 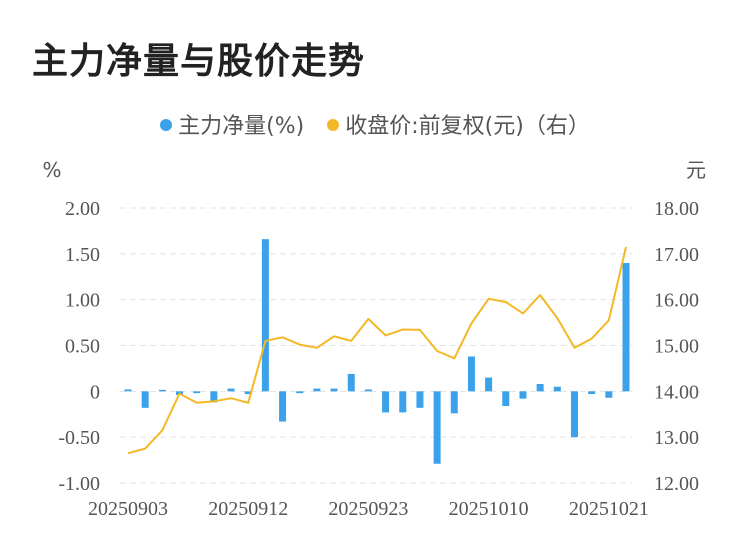 I want to click on right-tick-label: 18.00, so click(x=676, y=209).